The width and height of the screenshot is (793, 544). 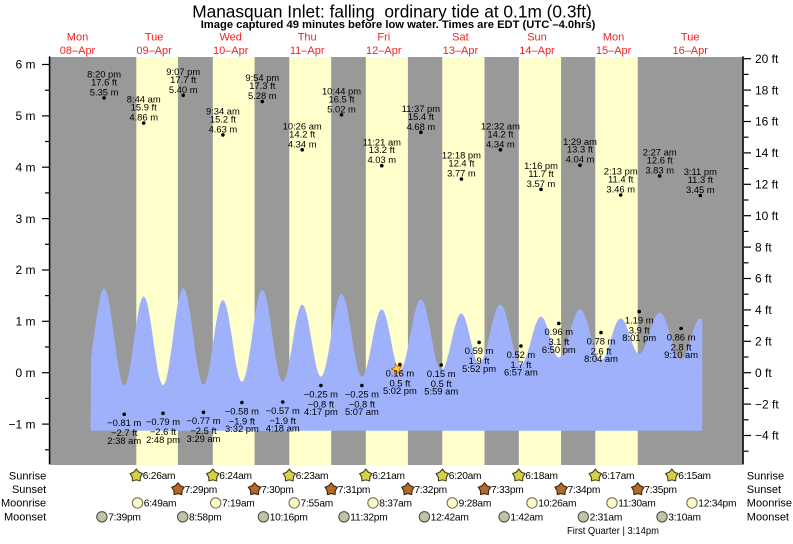 What do you see at coordinates (289, 517) in the screenshot?
I see `svg-text: 10:16pm` at bounding box center [289, 517].